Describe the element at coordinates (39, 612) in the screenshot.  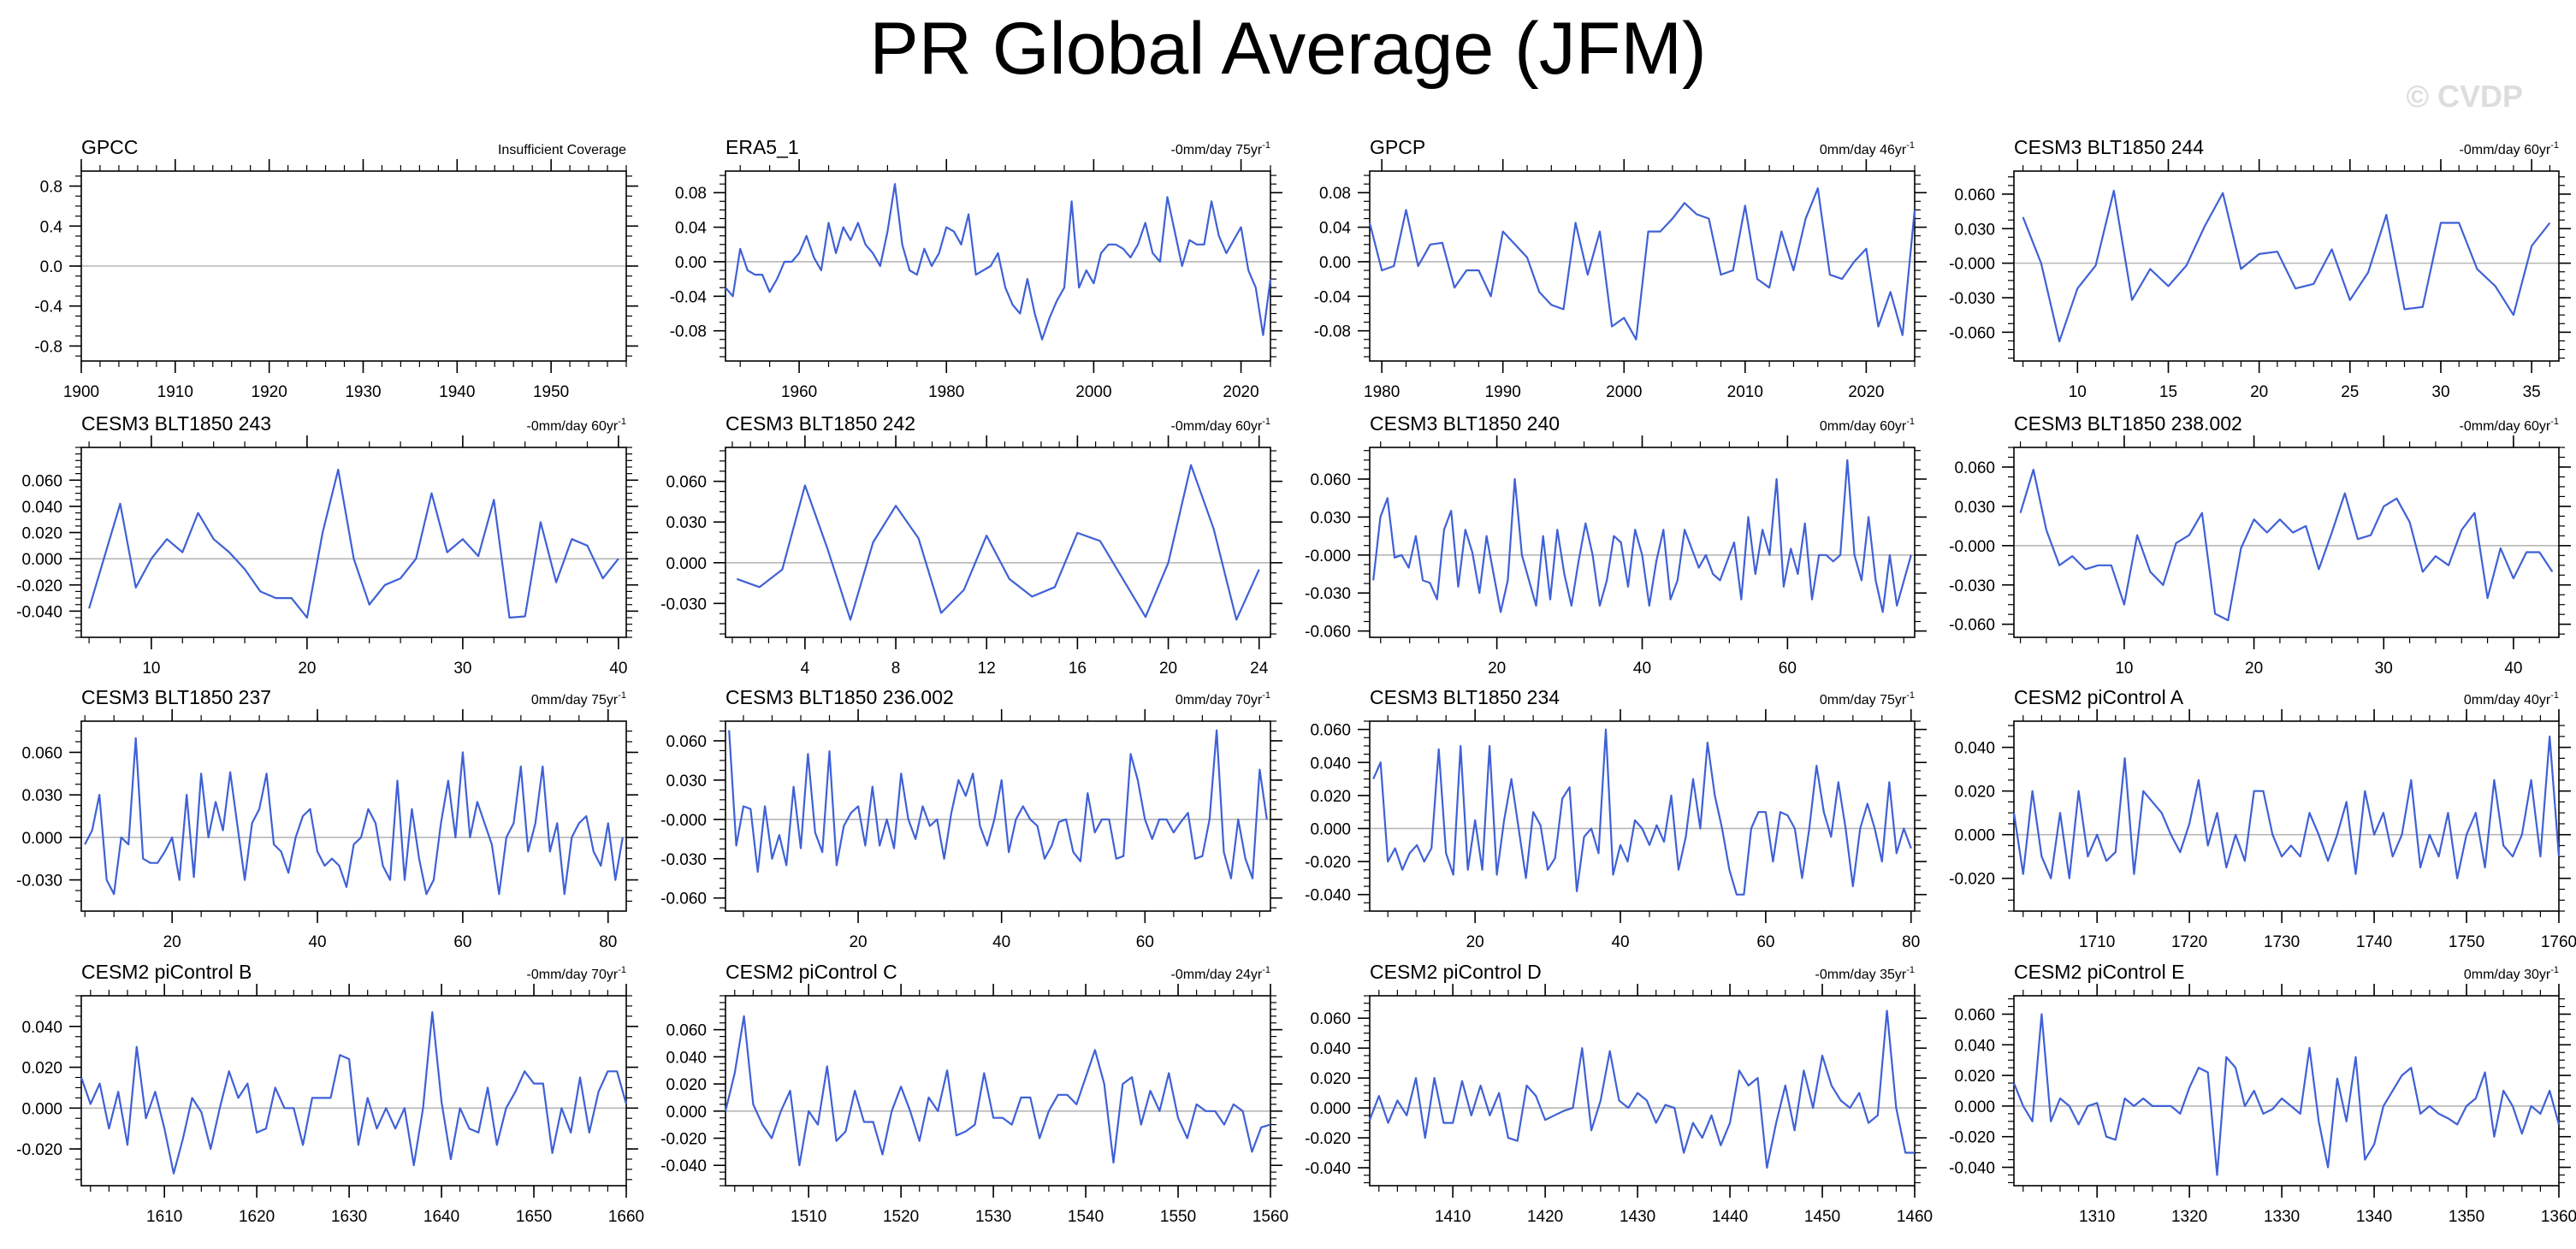
I see `y-tick-label: -0.040` at that location.